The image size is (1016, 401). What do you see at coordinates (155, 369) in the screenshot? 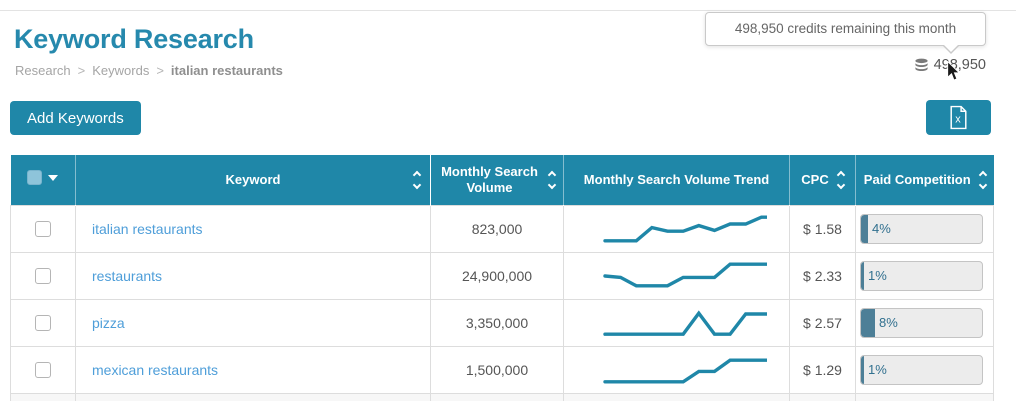
I see `keyword-link: mexican restaurants` at bounding box center [155, 369].